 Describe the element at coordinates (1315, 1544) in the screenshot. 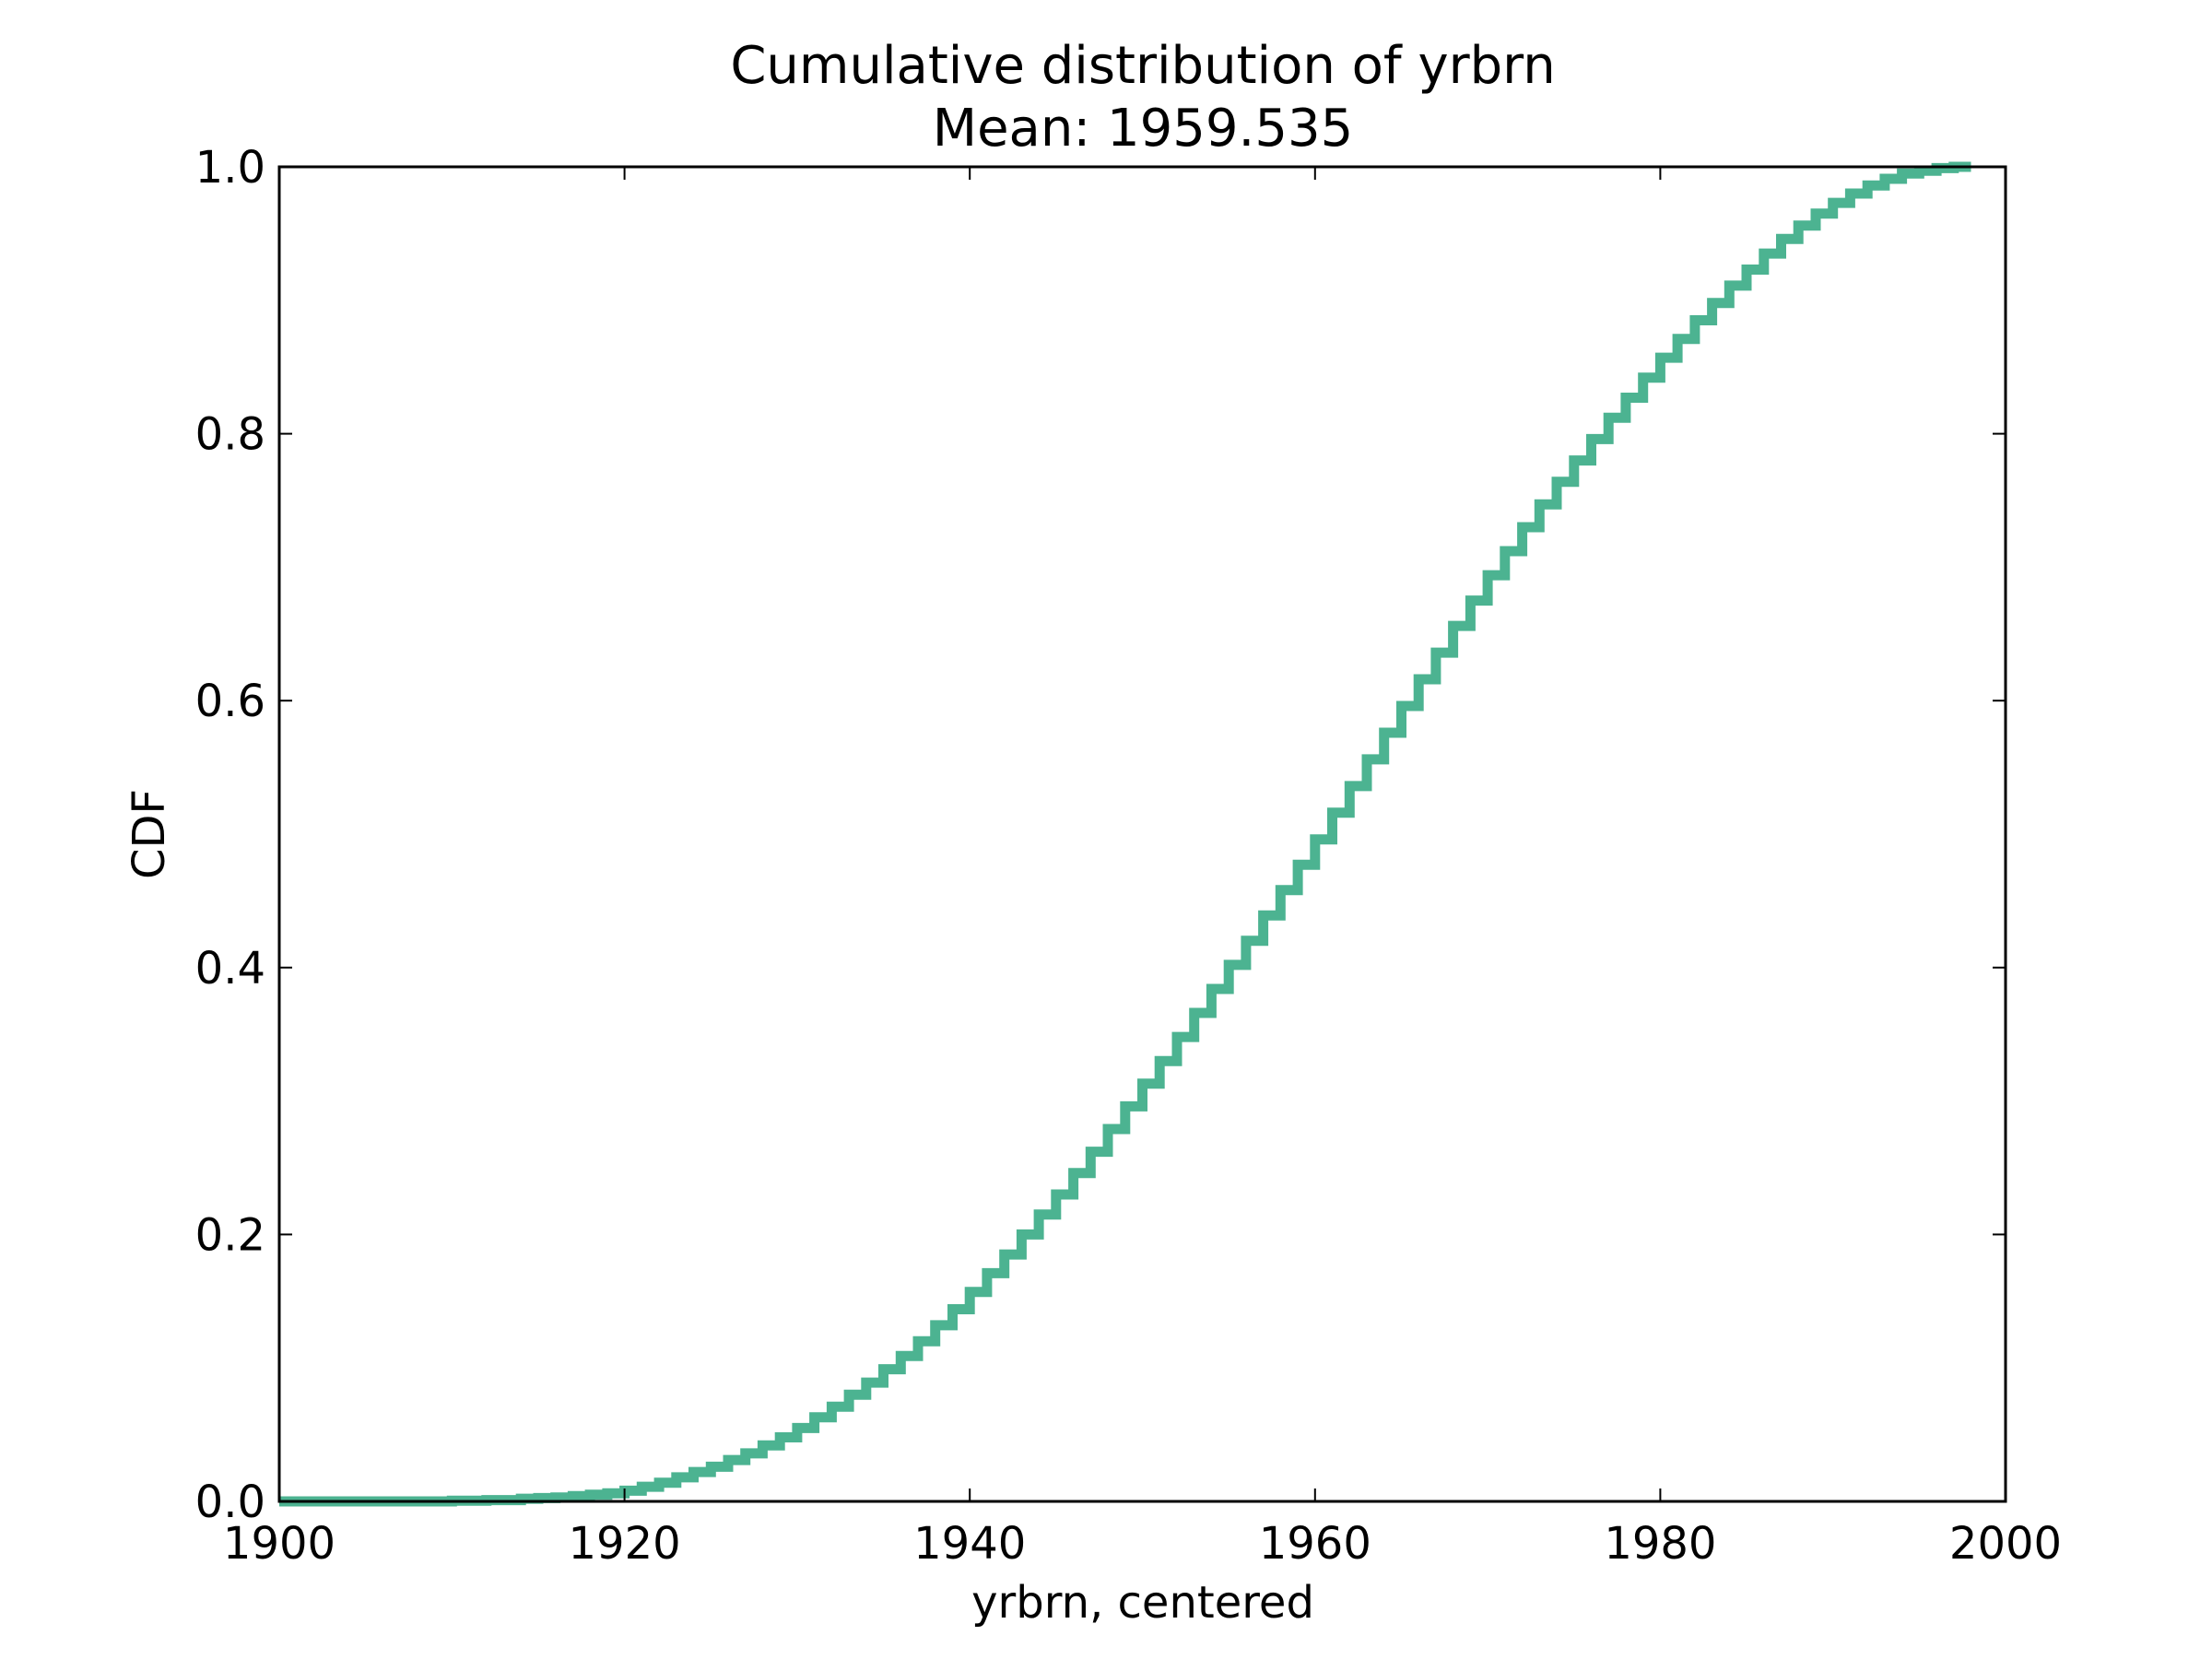

I see `x-tick-label: 1960` at that location.